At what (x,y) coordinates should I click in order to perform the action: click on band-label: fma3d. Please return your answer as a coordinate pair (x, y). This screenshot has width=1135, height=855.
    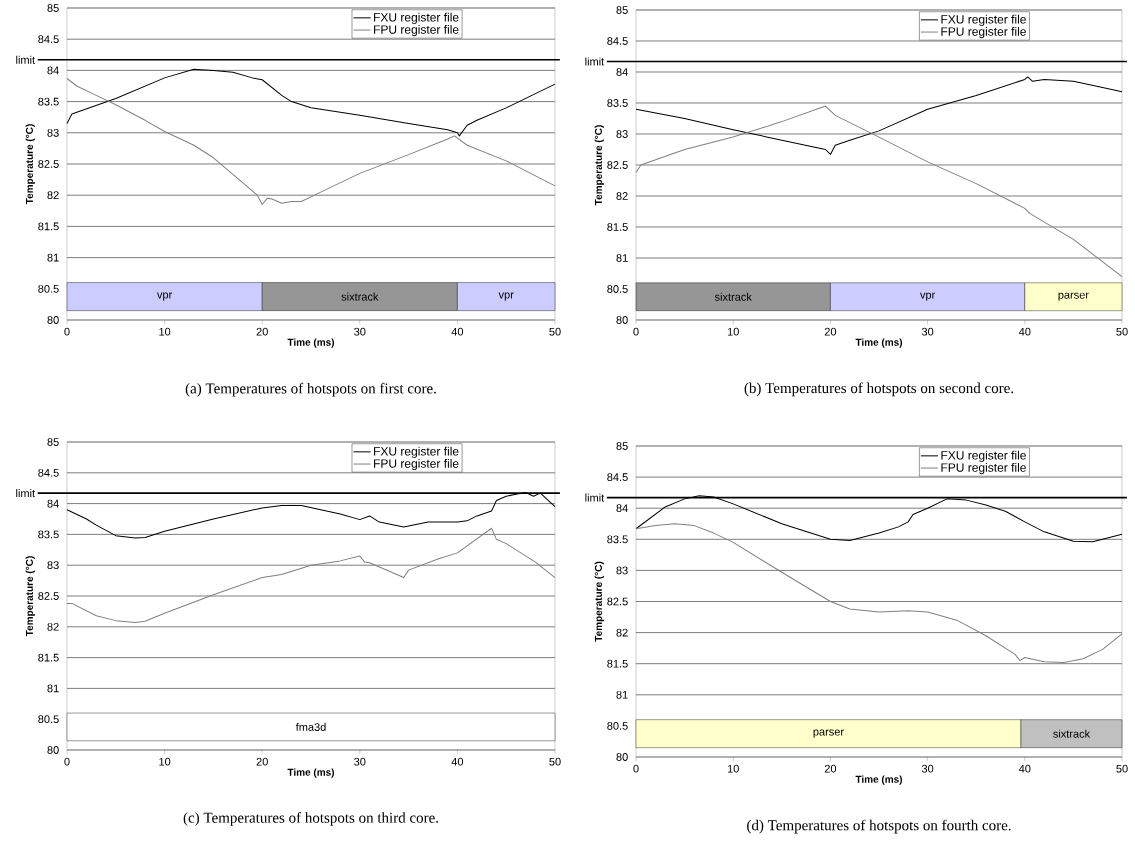
    Looking at the image, I should click on (310, 726).